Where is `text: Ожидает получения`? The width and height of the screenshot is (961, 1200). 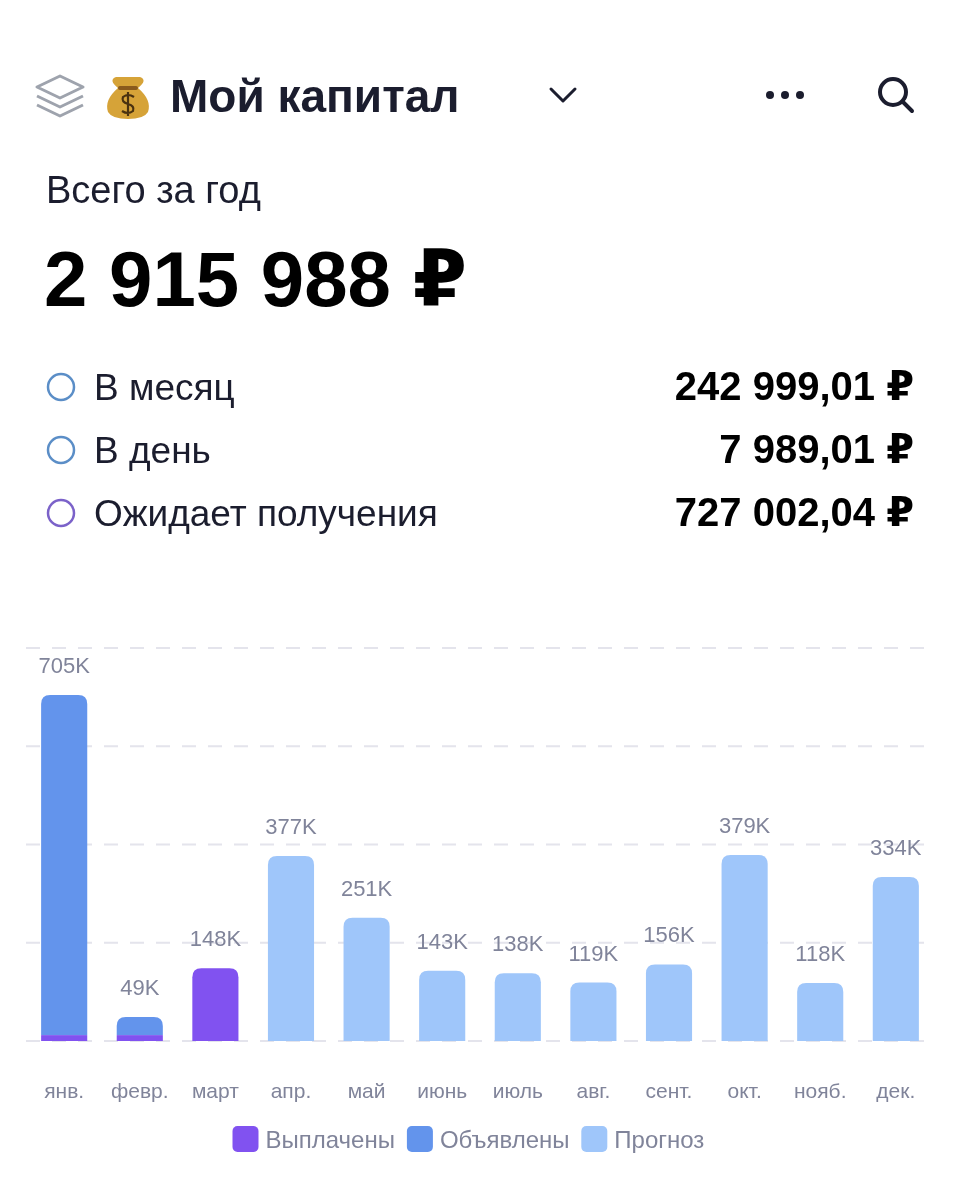 text: Ожидает получения is located at coordinates (266, 513).